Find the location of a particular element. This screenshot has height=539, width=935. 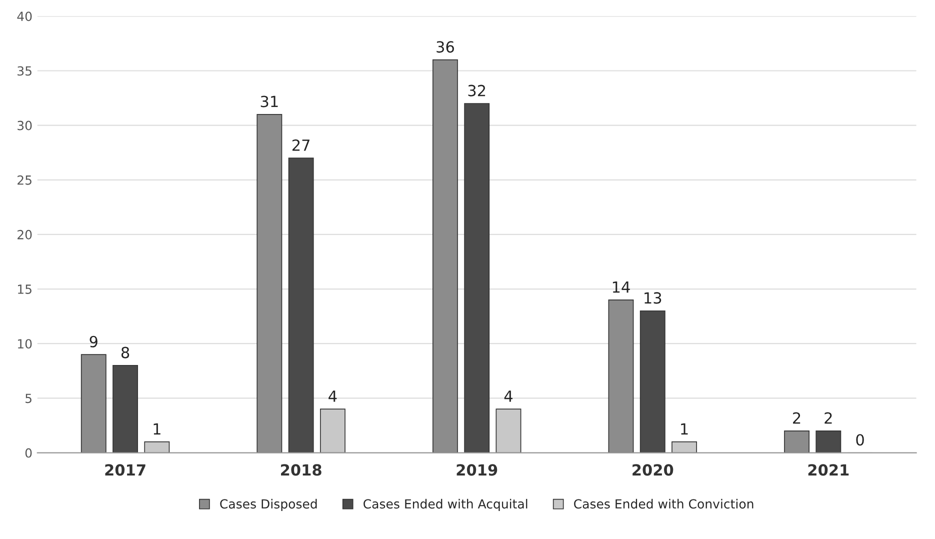

data-label: 31 is located at coordinates (269, 102).